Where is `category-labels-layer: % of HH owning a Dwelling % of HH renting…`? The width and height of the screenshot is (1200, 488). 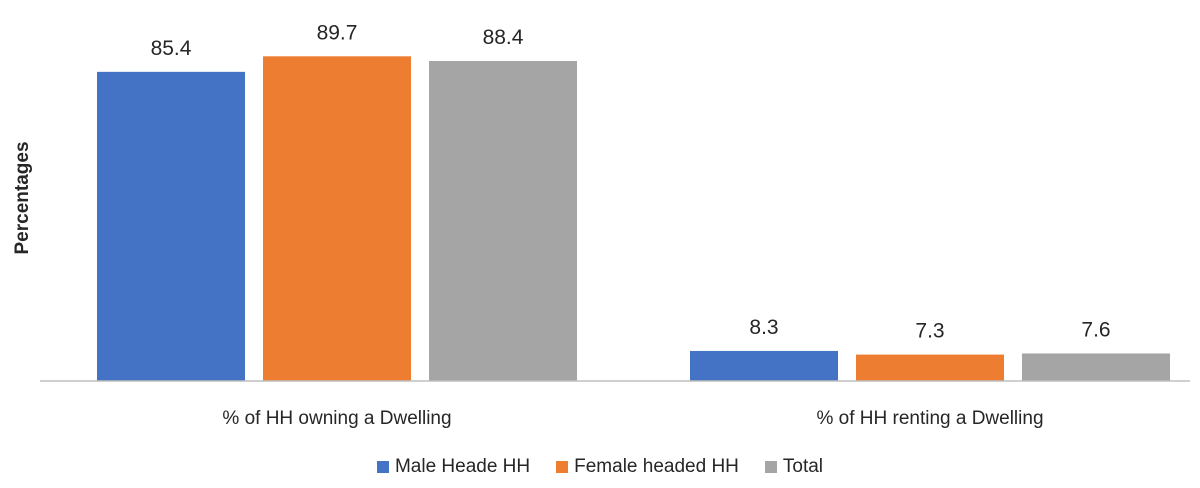
category-labels-layer: % of HH owning a Dwelling % of HH renting… is located at coordinates (632, 418).